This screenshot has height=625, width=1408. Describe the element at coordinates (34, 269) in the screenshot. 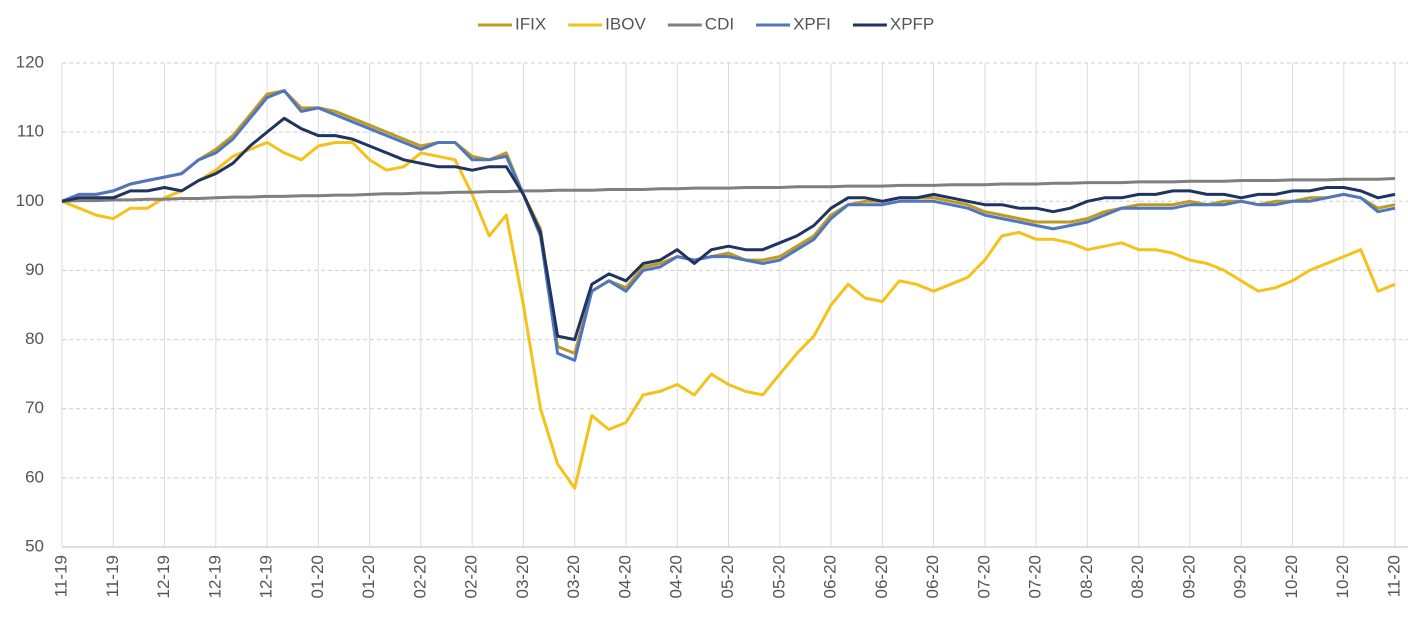

I see `y-tick-label: 90` at that location.